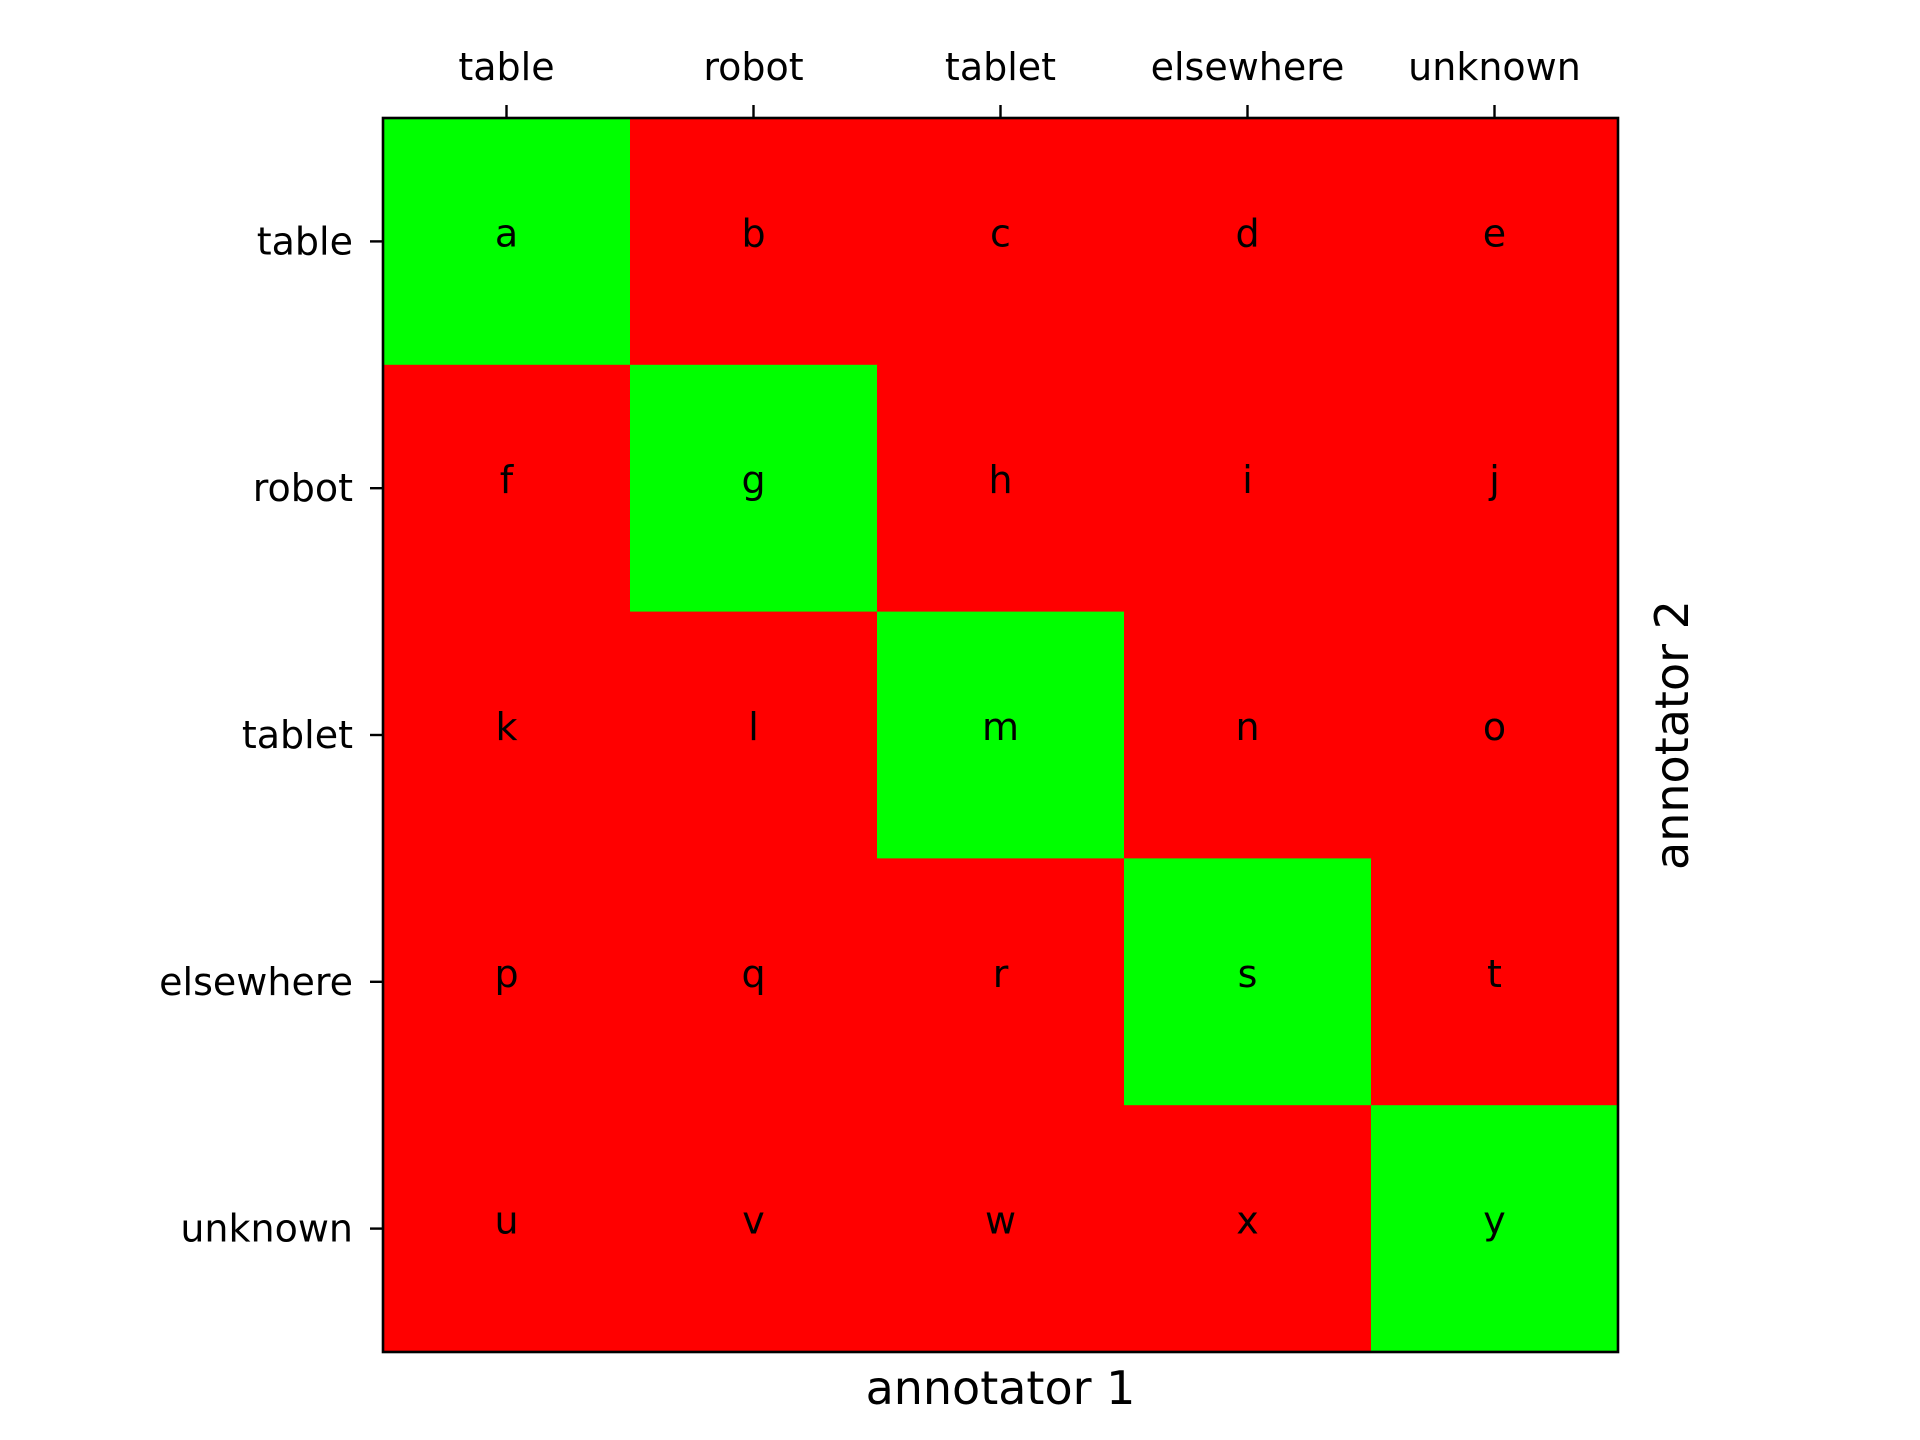 Image resolution: width=1920 pixels, height=1440 pixels. I want to click on y-axis-left: table robot tablet elsewhere unknown, so click(271, 735).